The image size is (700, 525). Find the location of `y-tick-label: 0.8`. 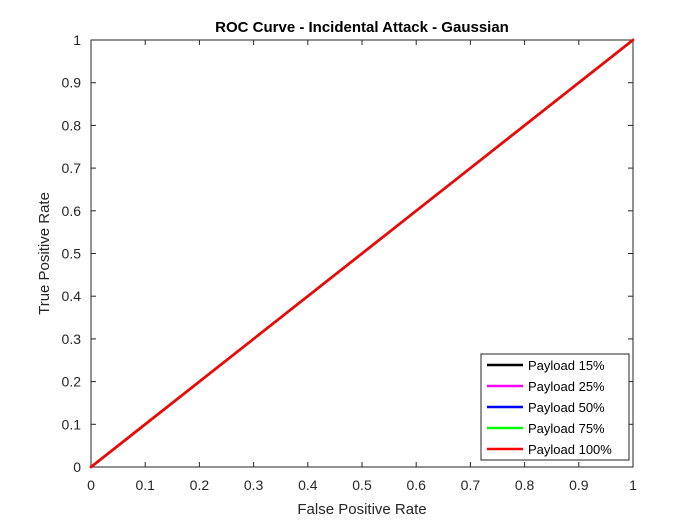

y-tick-label: 0.8 is located at coordinates (72, 125).